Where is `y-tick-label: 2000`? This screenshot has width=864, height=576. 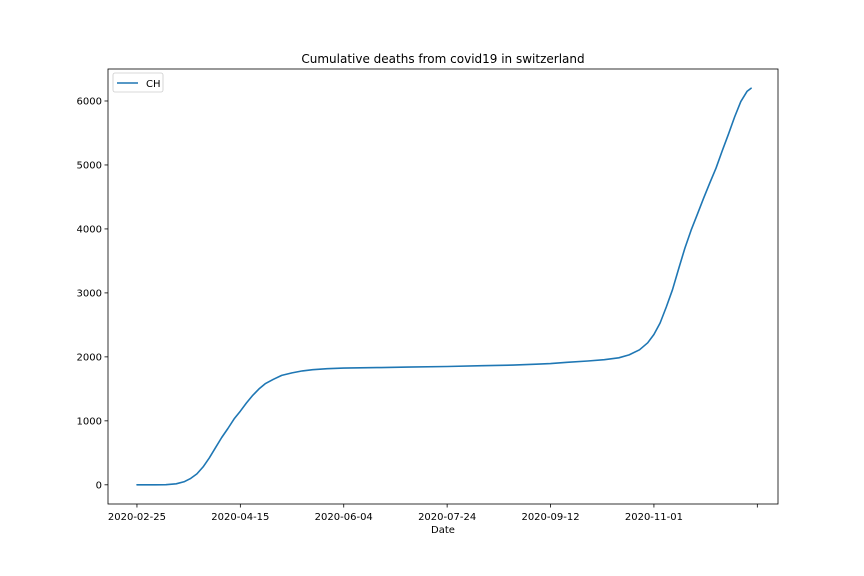 y-tick-label: 2000 is located at coordinates (89, 357).